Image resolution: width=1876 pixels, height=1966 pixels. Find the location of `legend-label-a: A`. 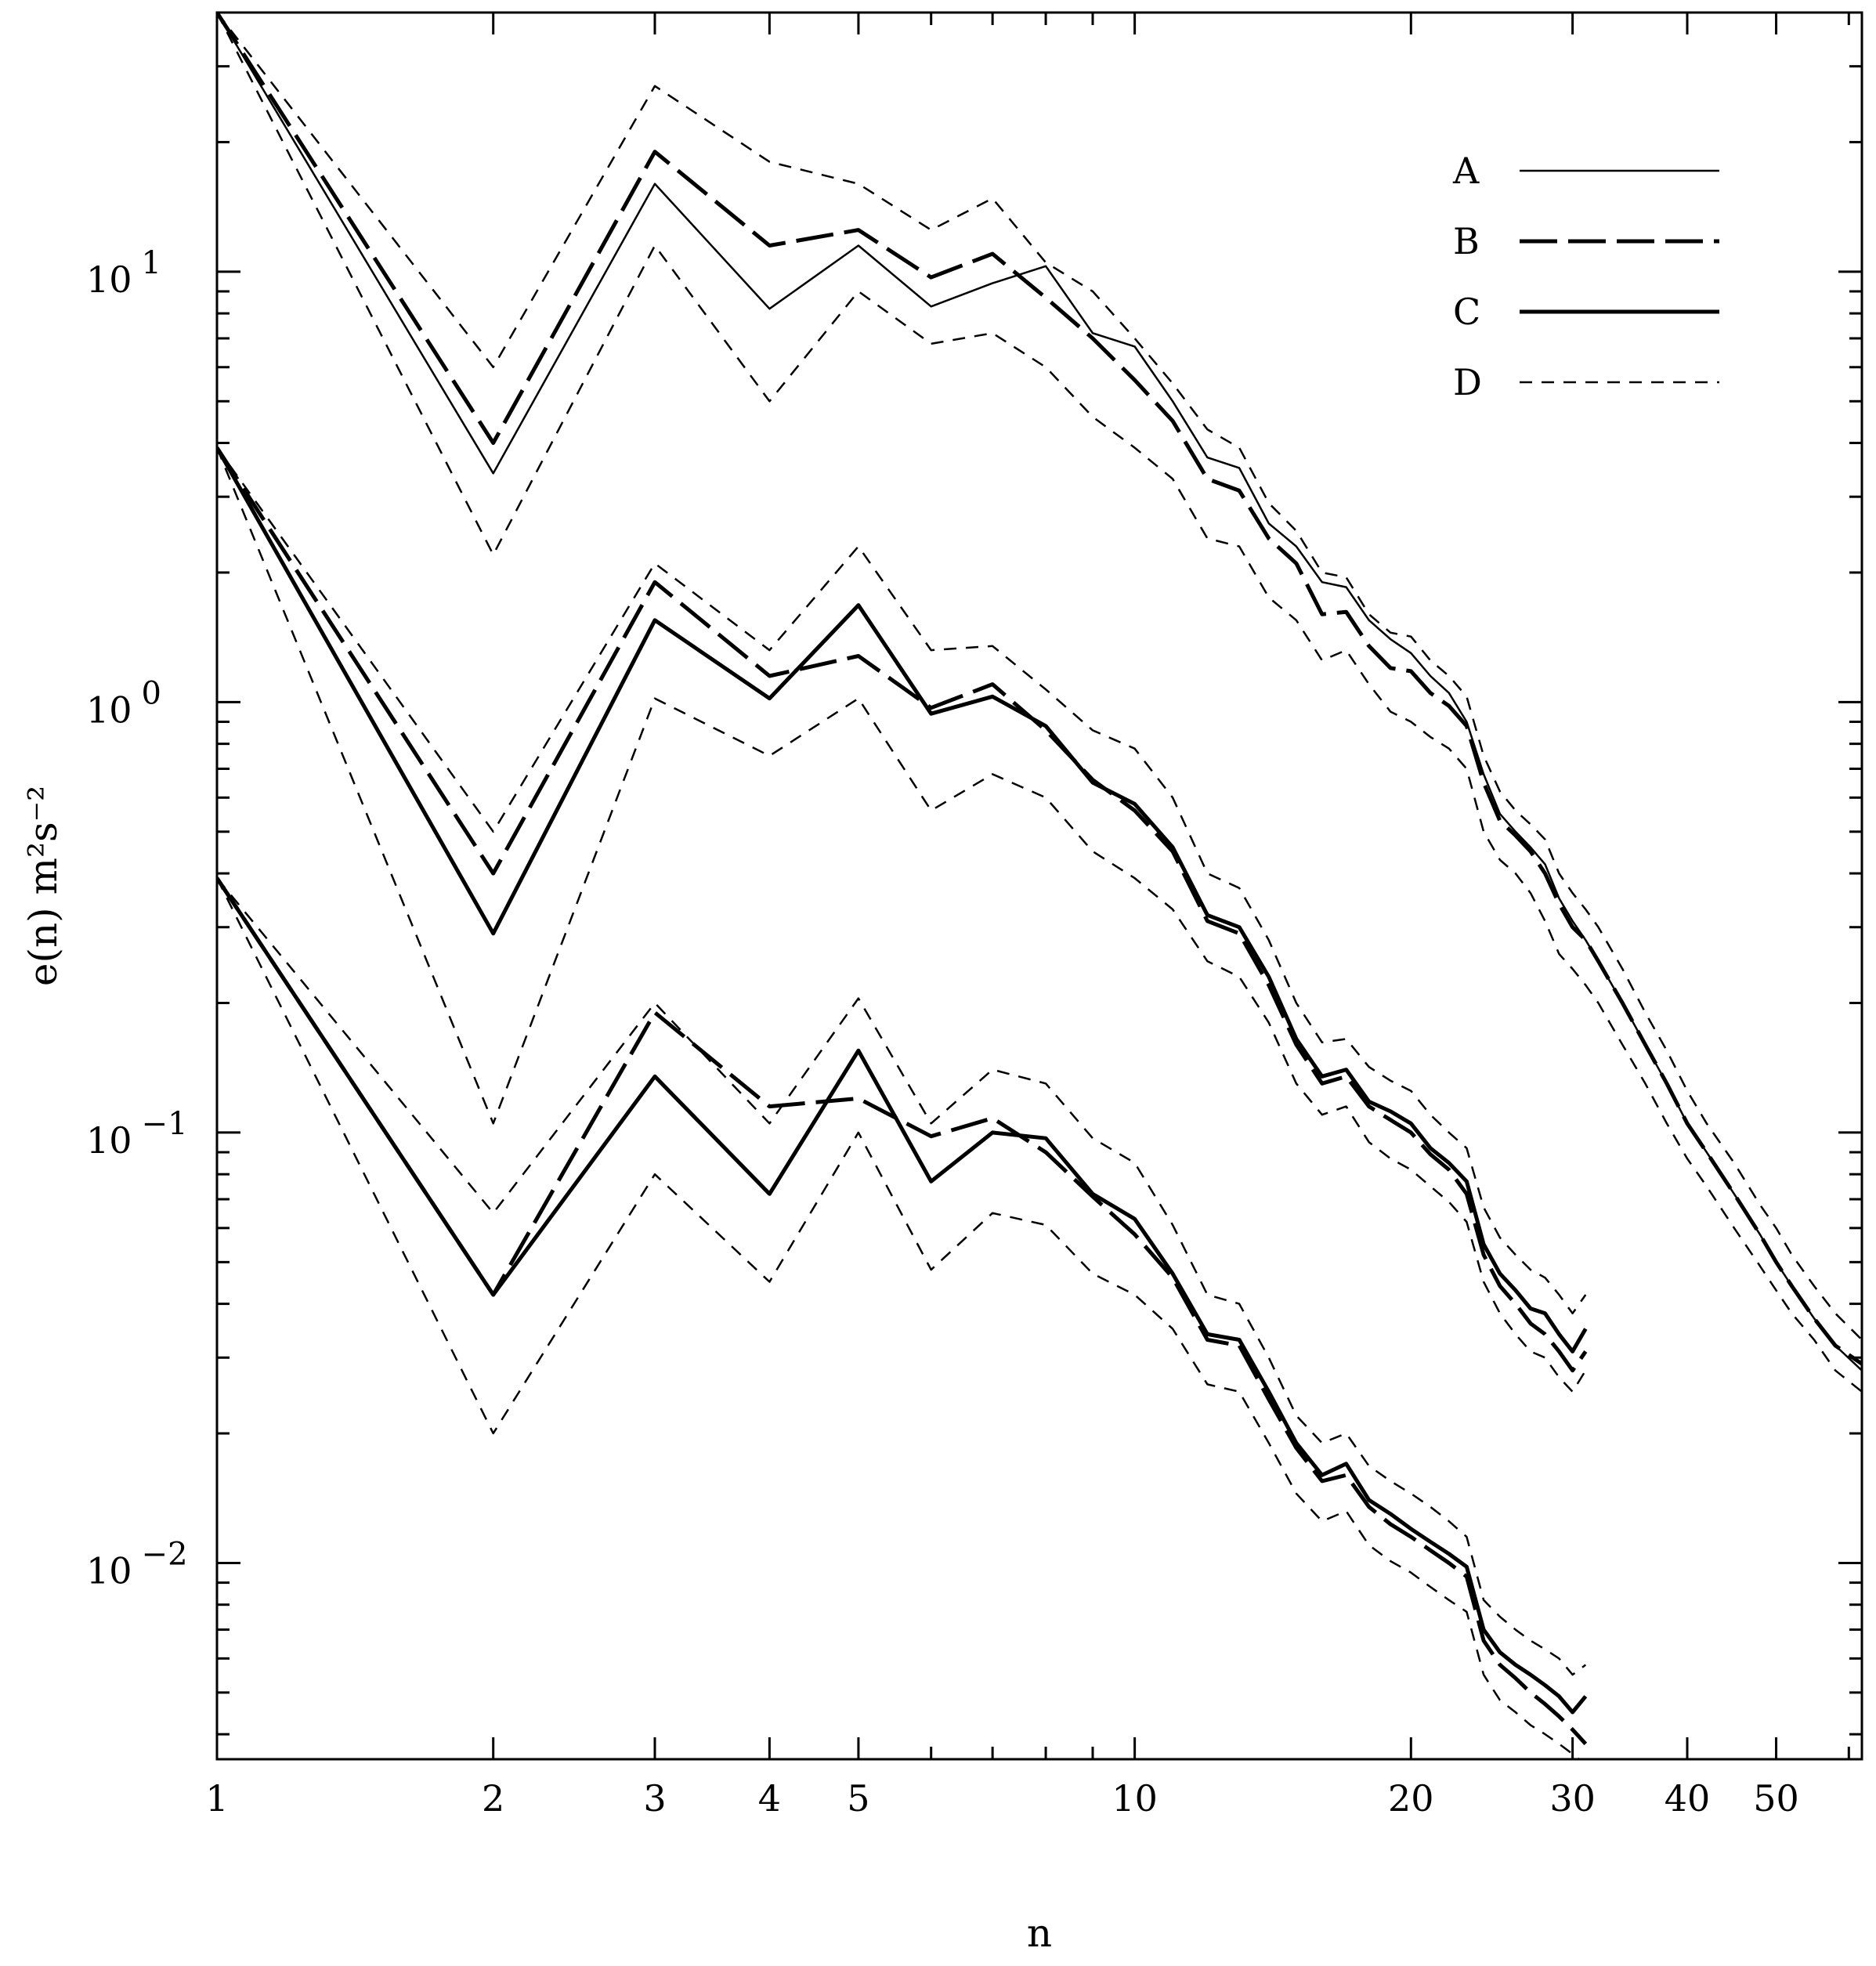

legend-label-a: A is located at coordinates (1466, 171).